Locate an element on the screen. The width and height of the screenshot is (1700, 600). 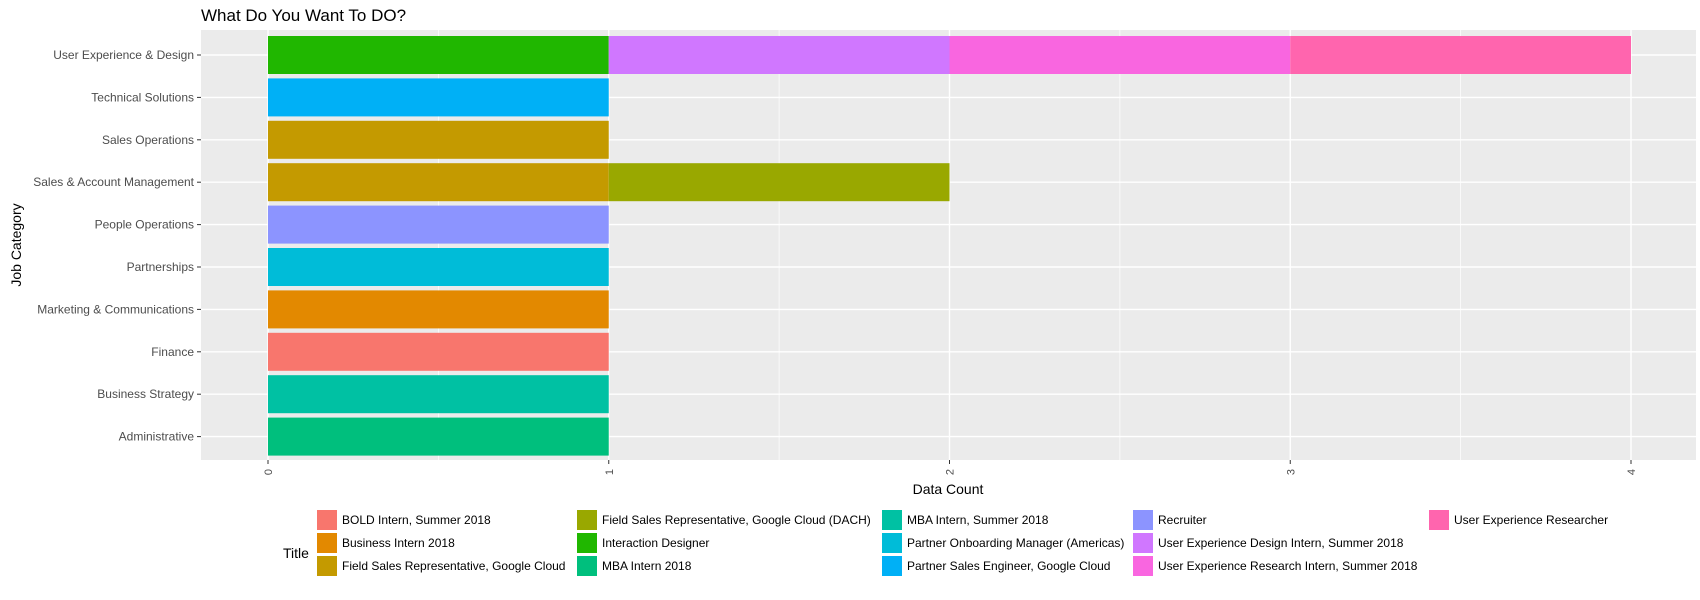
x-axis-ticks: 0 1 2 3 4 is located at coordinates (950, 467).